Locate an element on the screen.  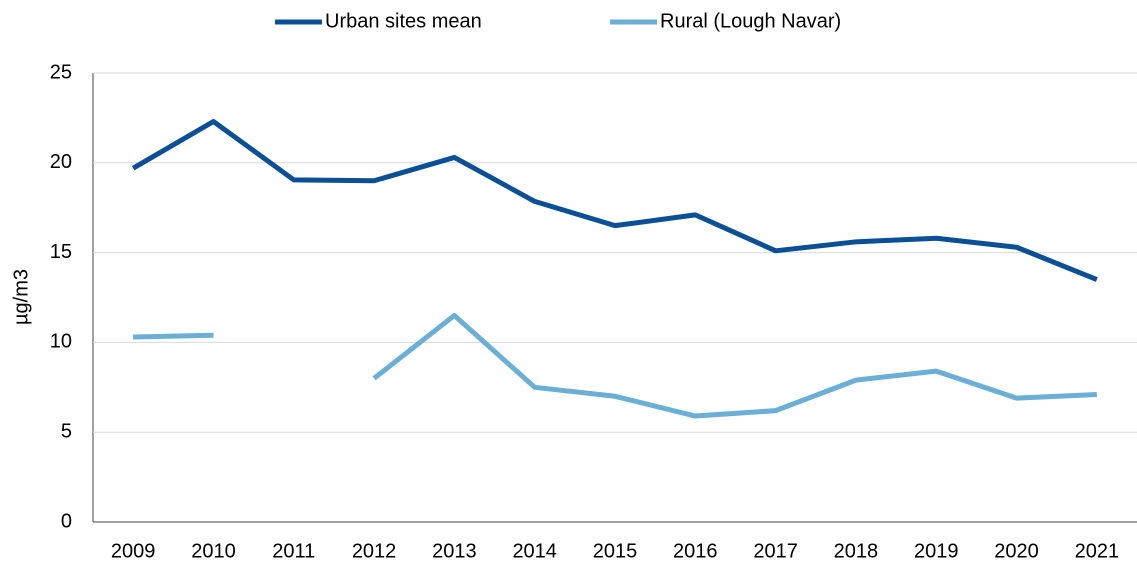
x-tick-label: 2017 is located at coordinates (775, 551).